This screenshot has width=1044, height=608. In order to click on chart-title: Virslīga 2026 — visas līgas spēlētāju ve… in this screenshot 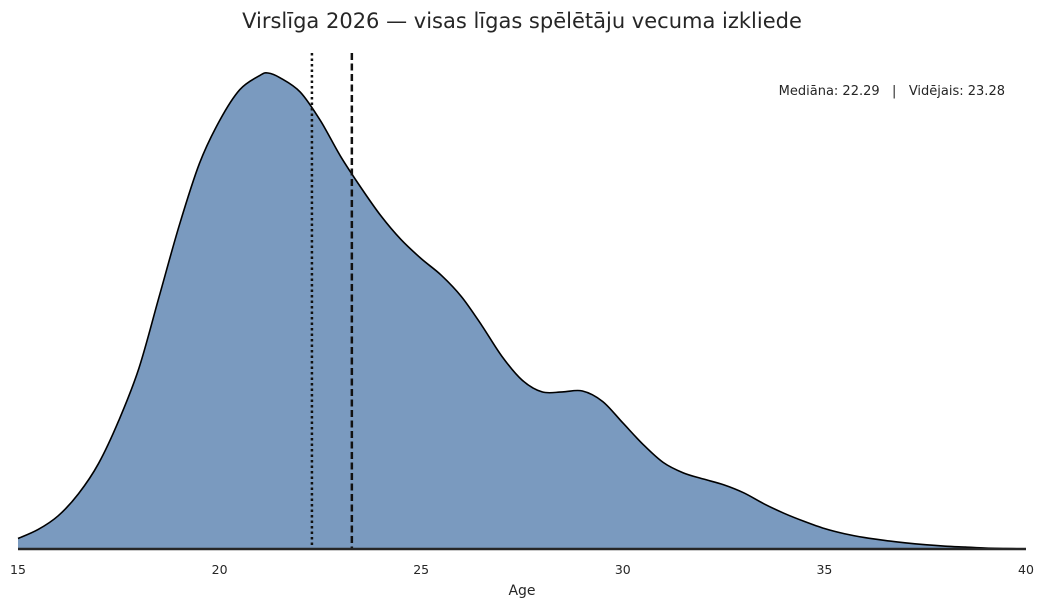, I will do `click(522, 21)`.